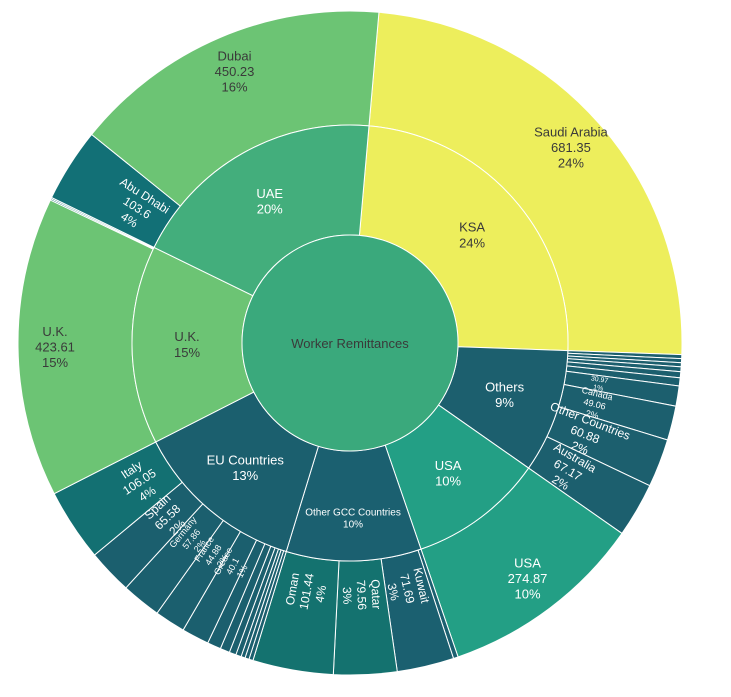 Image resolution: width=731 pixels, height=697 pixels. Describe the element at coordinates (320, 594) in the screenshot. I see `outer-label-oman-line: 4%` at that location.